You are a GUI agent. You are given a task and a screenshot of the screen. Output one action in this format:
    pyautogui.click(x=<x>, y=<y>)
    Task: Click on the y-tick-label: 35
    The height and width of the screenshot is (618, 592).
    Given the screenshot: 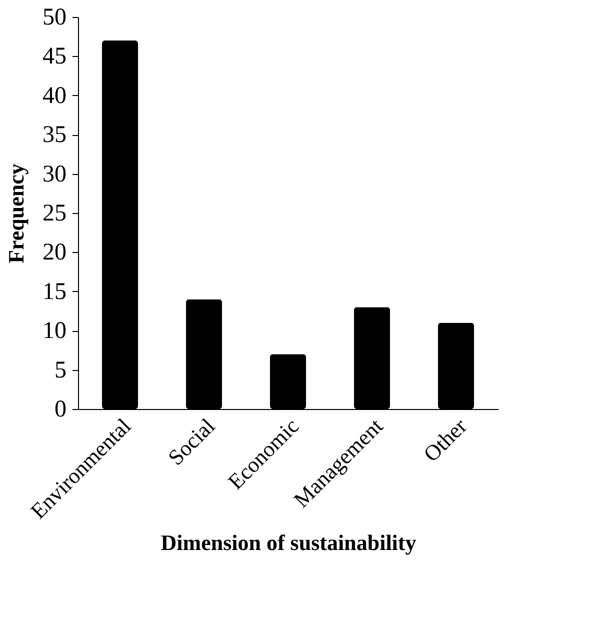 What is the action you would take?
    pyautogui.click(x=54, y=135)
    